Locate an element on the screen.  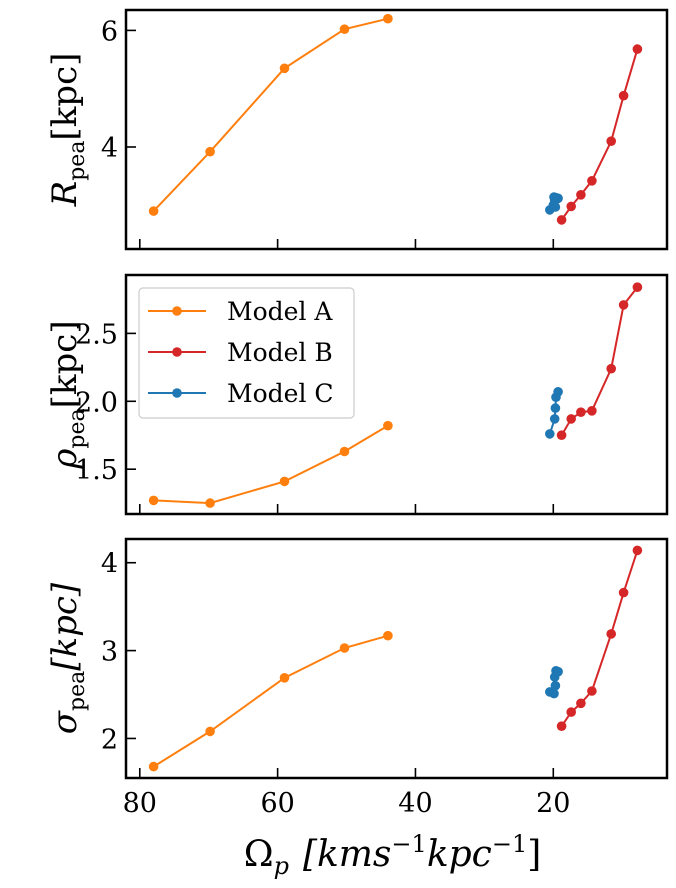
legend-label: Model C is located at coordinates (280, 393).